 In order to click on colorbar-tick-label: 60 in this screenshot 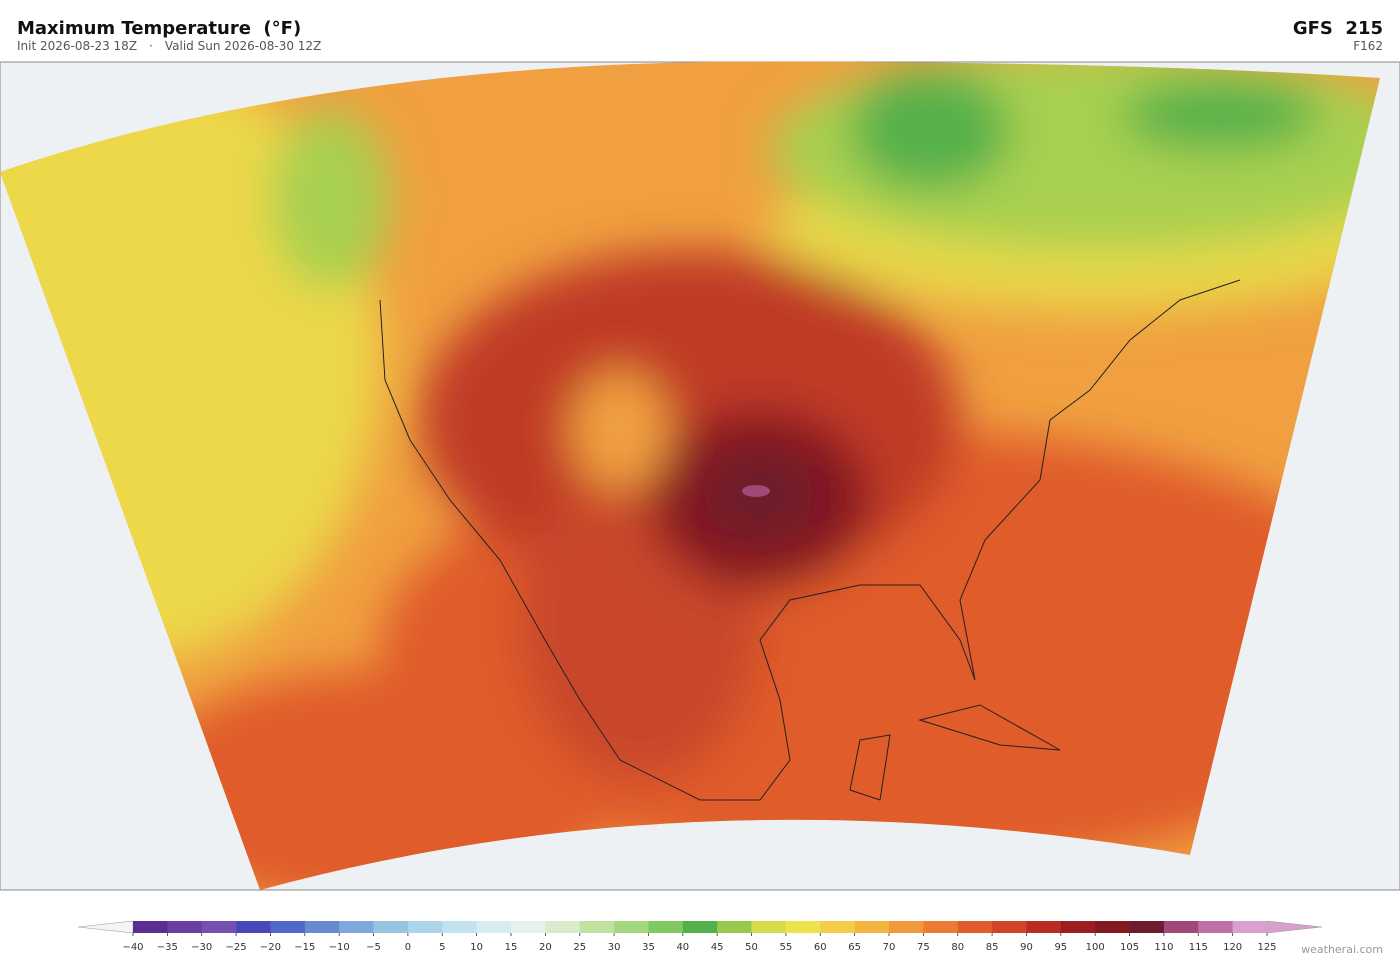, I will do `click(820, 947)`.